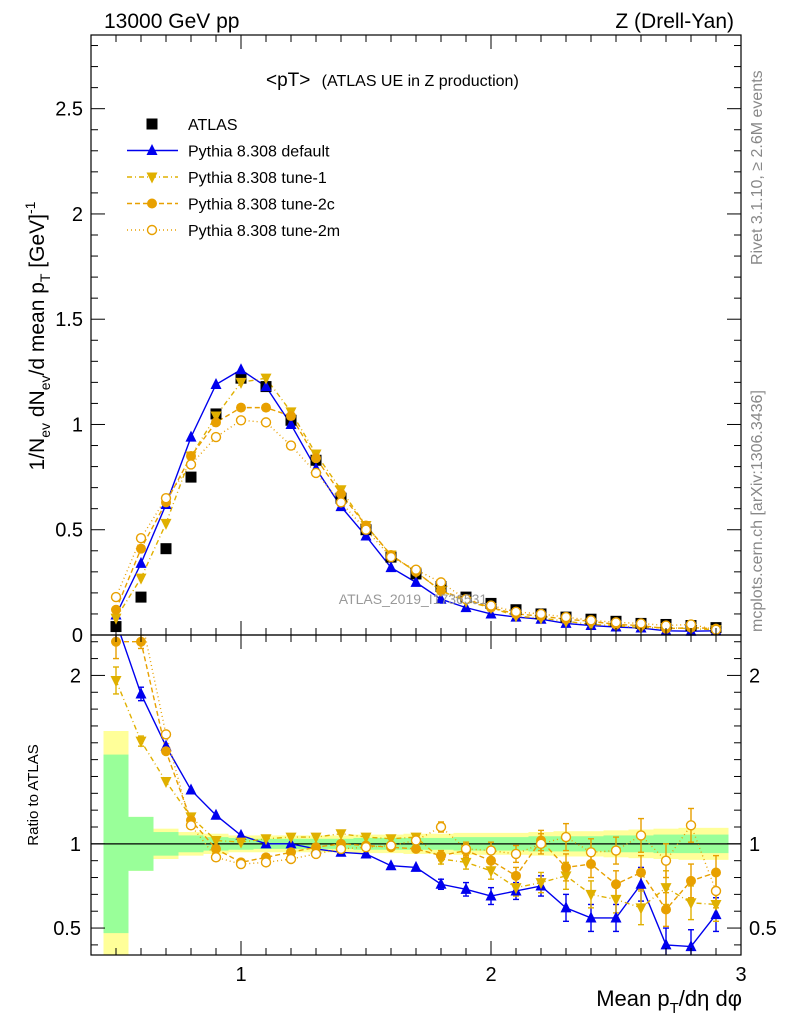 The width and height of the screenshot is (786, 1024). I want to click on chart-title: <pT> (ATLAS UE in Z production), so click(392, 80).